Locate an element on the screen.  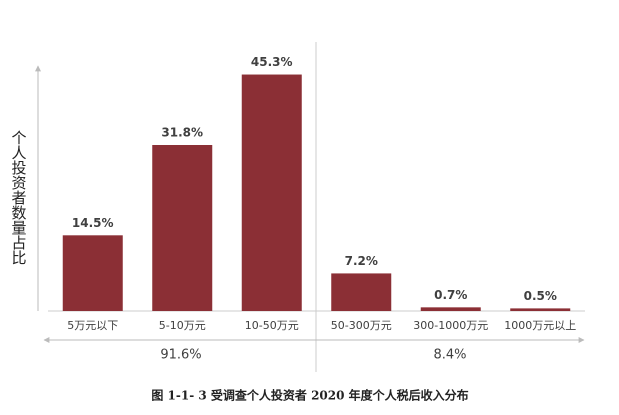
x-tick-label: 1000万元以上 is located at coordinates (540, 325).